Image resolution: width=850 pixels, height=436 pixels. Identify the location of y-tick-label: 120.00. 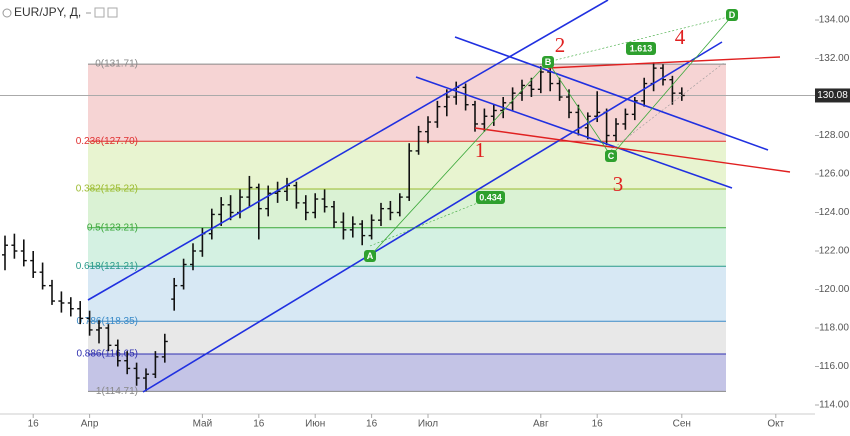
(834, 289).